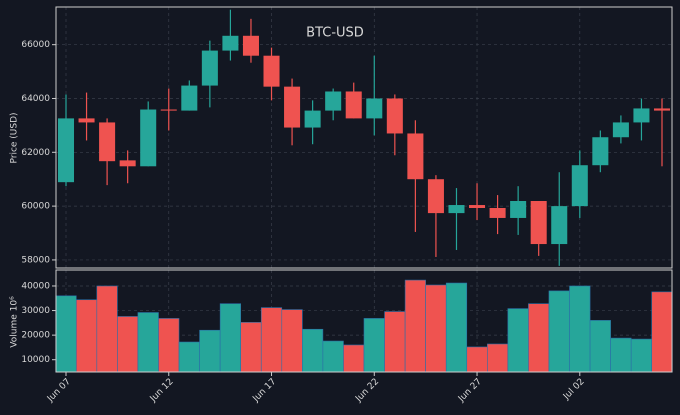 This screenshot has width=680, height=415. What do you see at coordinates (35, 45) in the screenshot?
I see `y-tick-label: 66000` at bounding box center [35, 45].